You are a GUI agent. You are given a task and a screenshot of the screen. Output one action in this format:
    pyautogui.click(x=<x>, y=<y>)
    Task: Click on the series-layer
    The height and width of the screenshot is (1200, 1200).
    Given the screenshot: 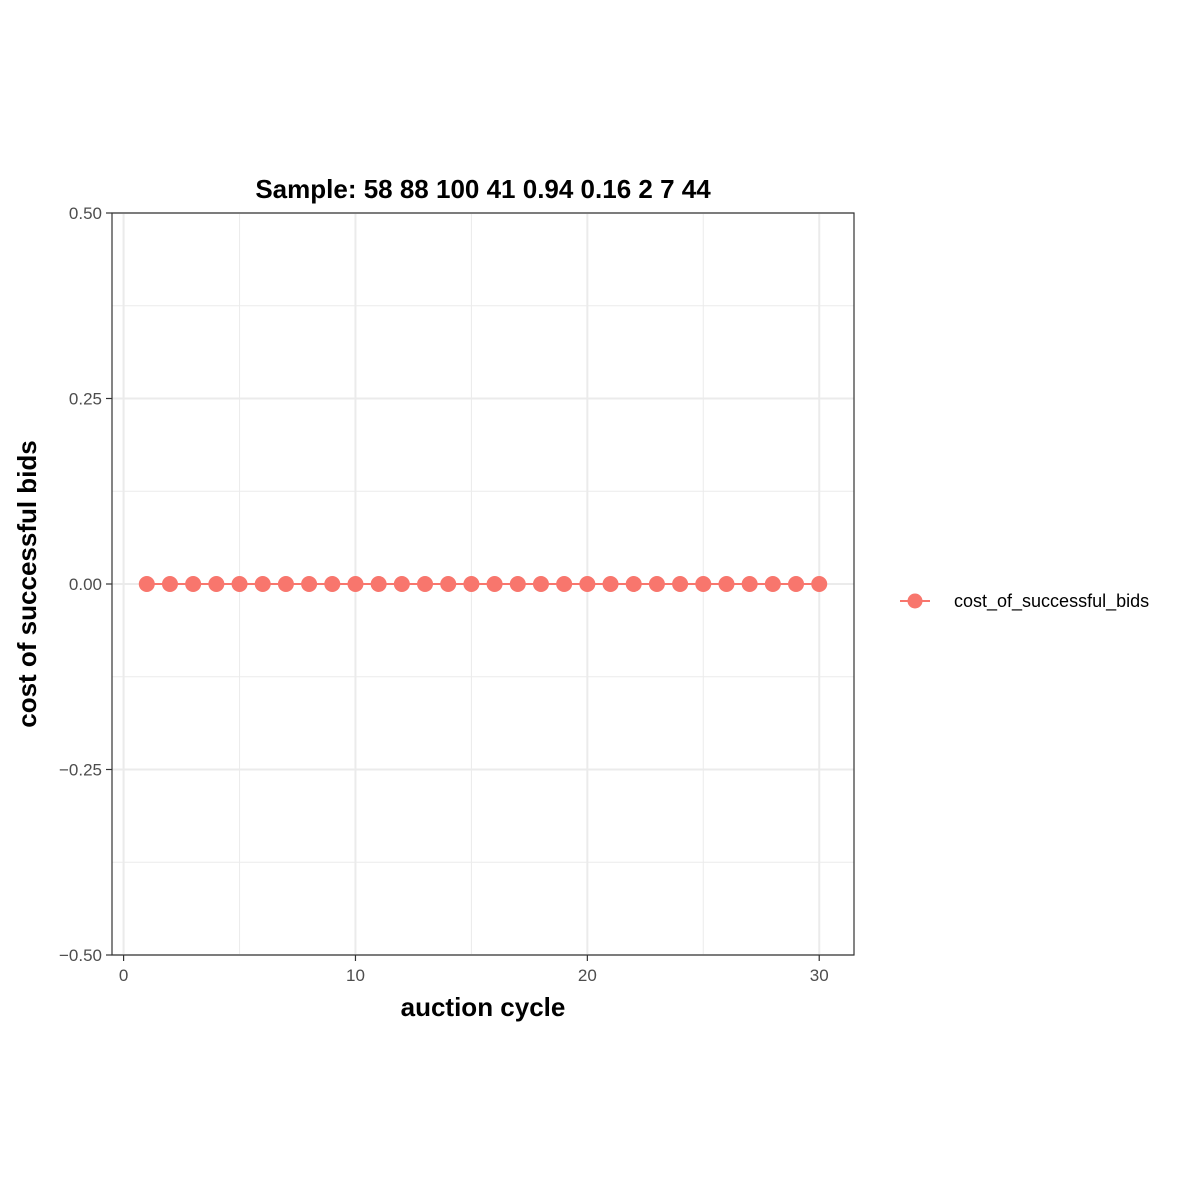 What is the action you would take?
    pyautogui.click(x=483, y=584)
    